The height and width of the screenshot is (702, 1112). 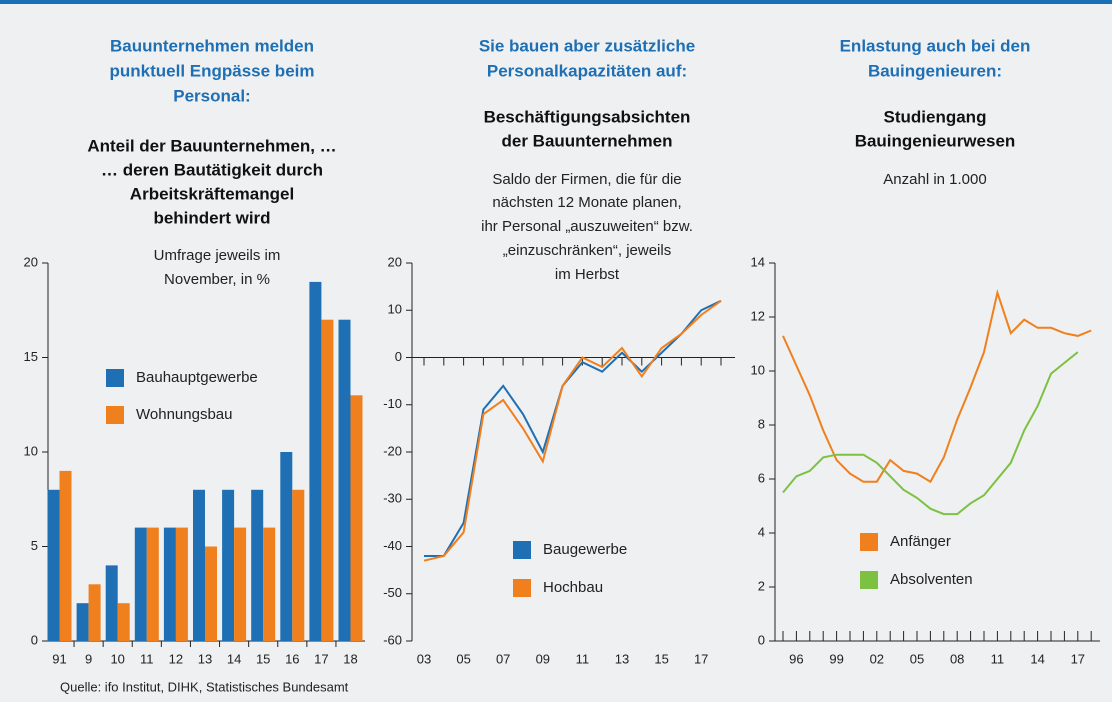 What do you see at coordinates (424, 658) in the screenshot?
I see `x-tick-label: 03` at bounding box center [424, 658].